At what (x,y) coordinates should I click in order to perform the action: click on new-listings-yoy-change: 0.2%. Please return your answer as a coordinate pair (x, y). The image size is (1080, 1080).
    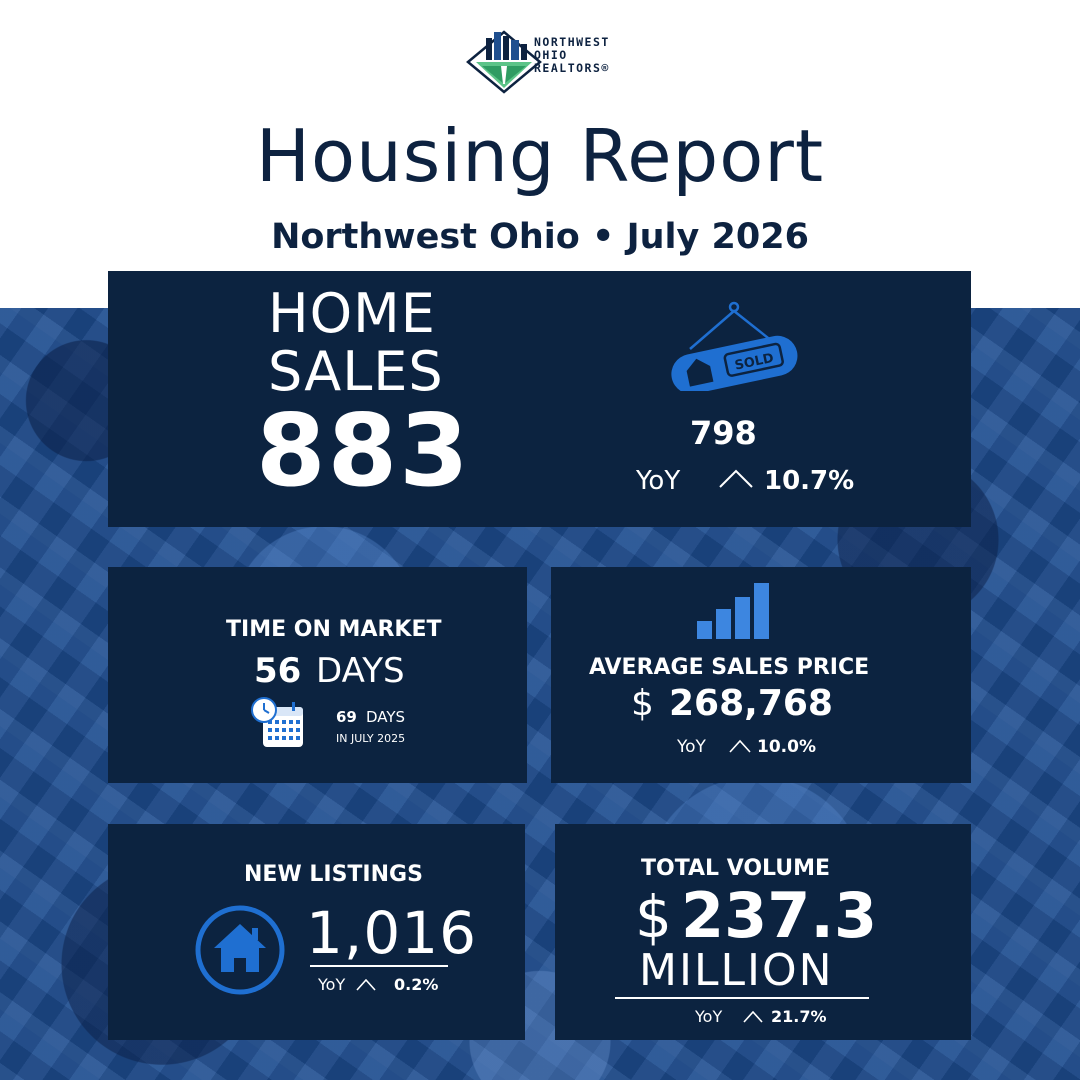
    Looking at the image, I should click on (416, 984).